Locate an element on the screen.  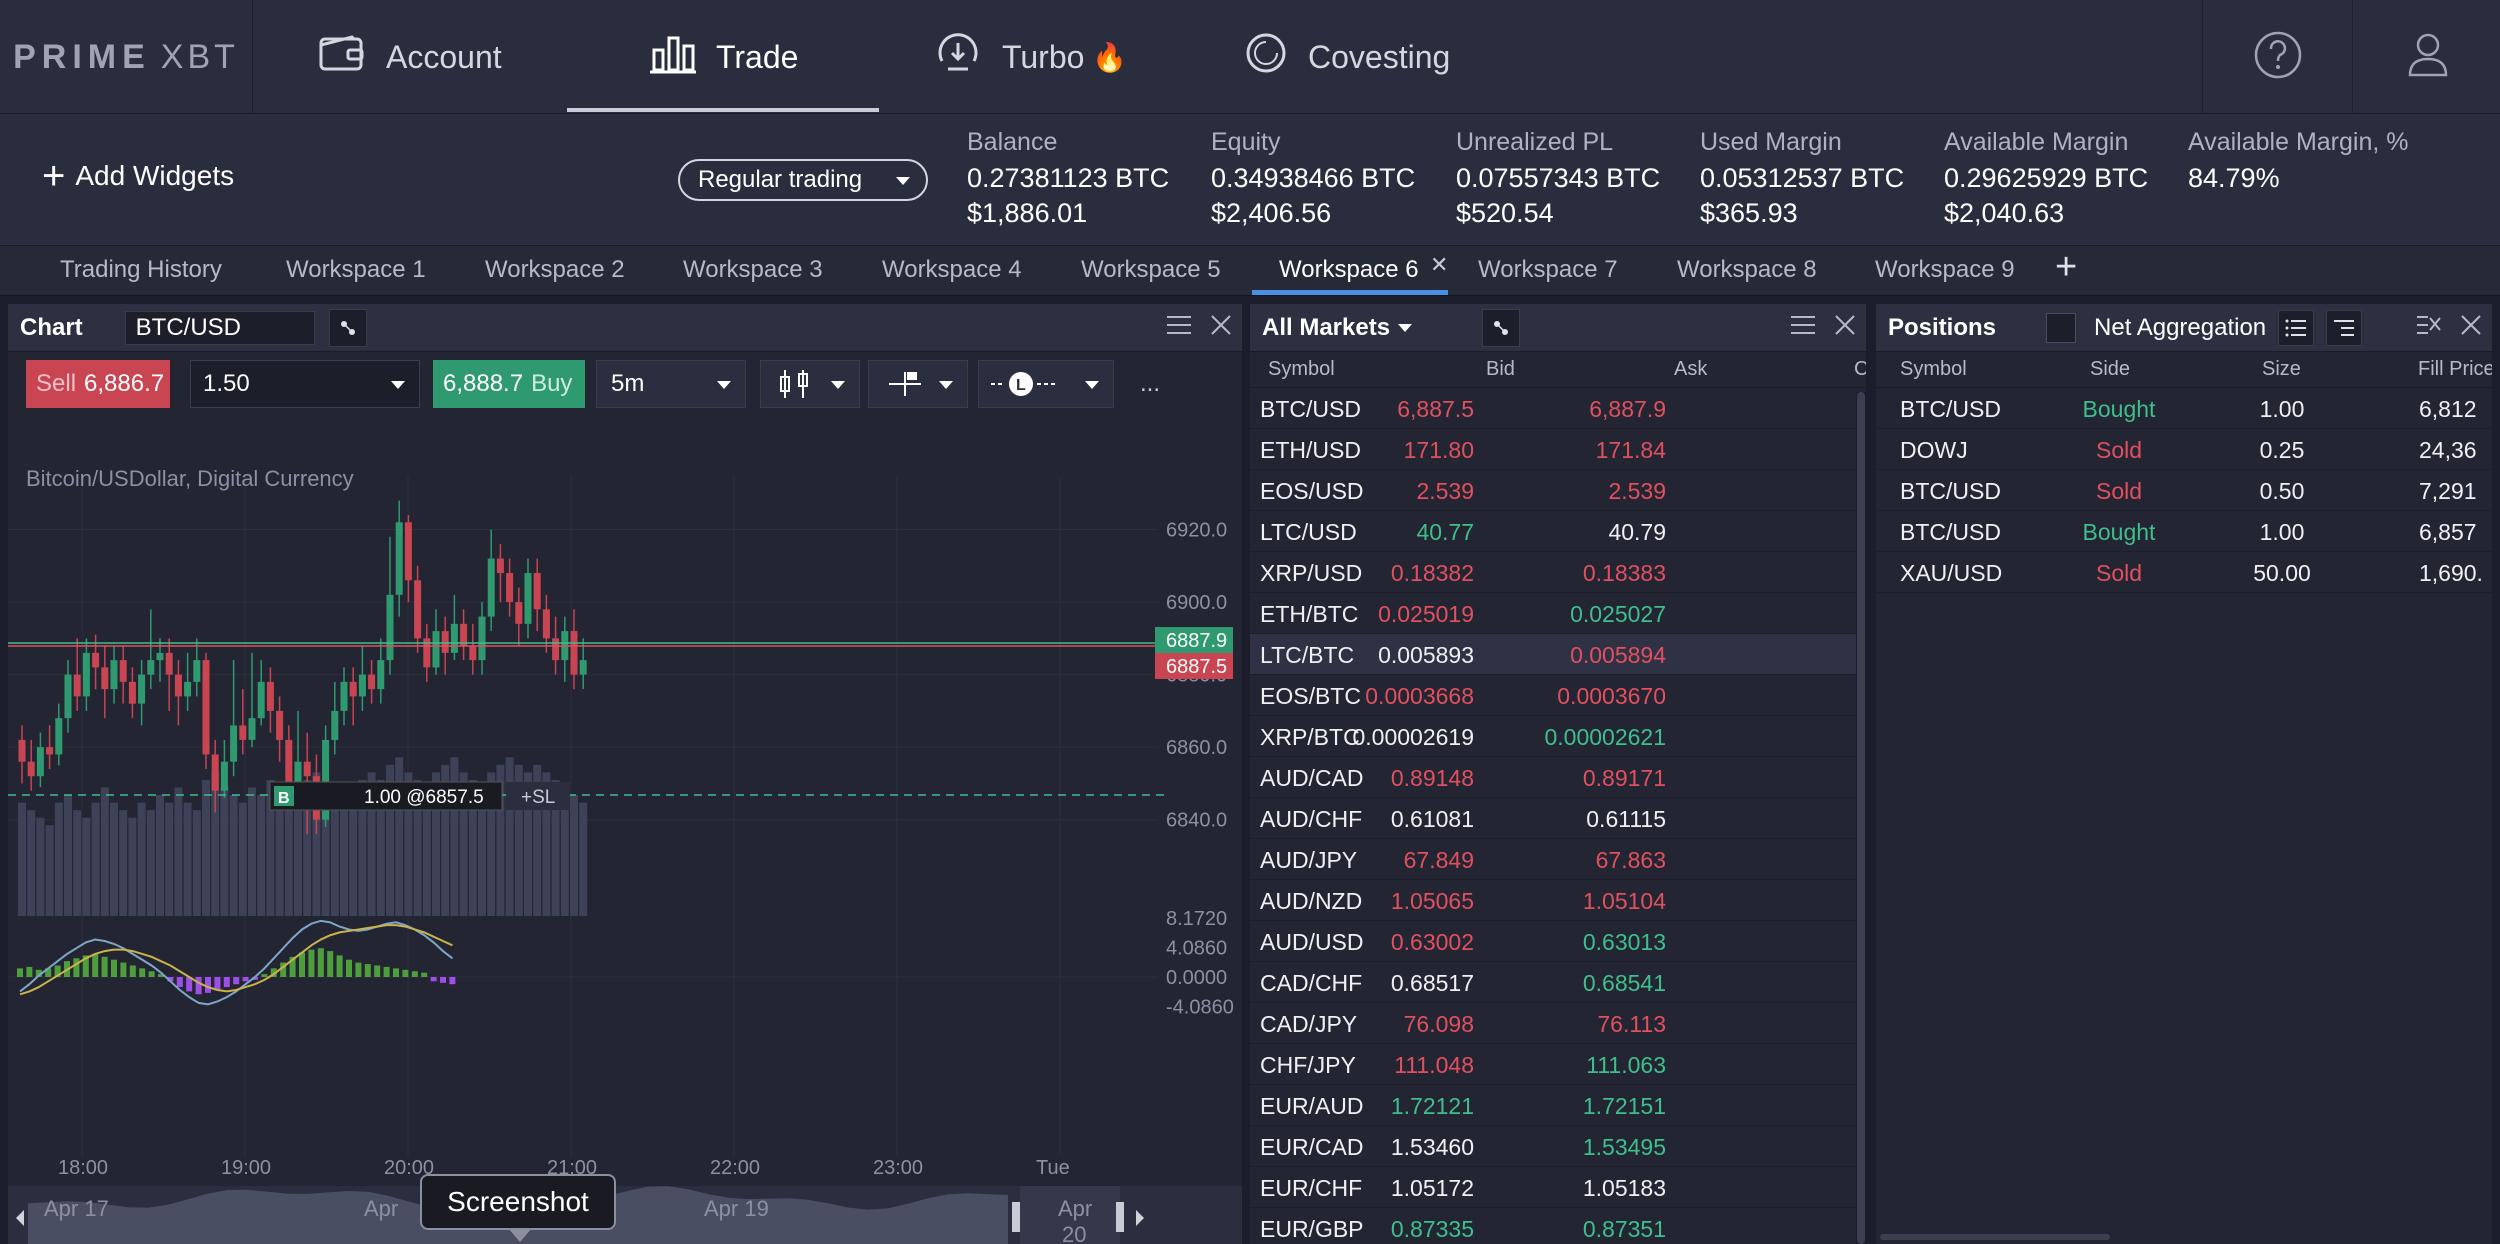
market-bid: 111.048 is located at coordinates (1434, 1065).